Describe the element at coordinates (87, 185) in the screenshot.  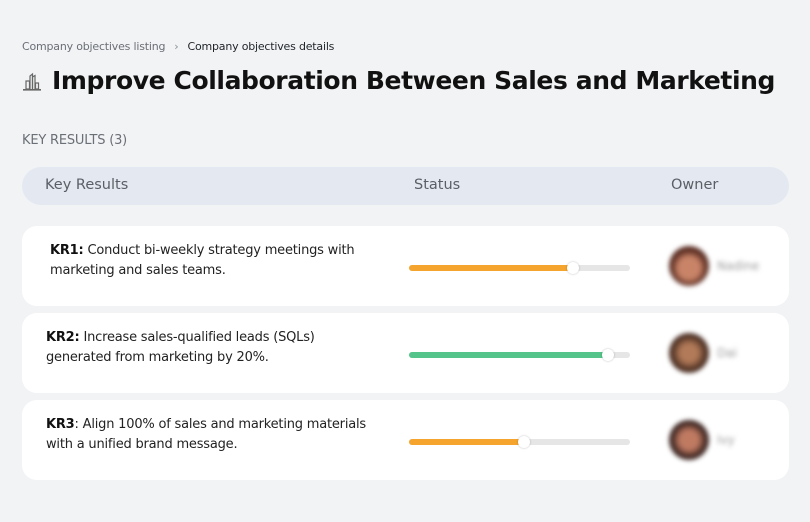
I see `column-header-key-results: Key Results` at that location.